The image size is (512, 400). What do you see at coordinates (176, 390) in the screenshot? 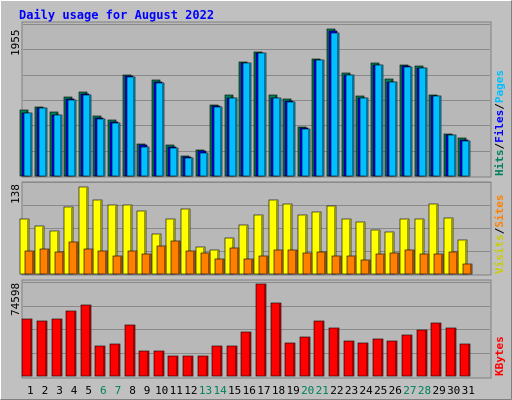
I see `x-tick-label: 11` at bounding box center [176, 390].